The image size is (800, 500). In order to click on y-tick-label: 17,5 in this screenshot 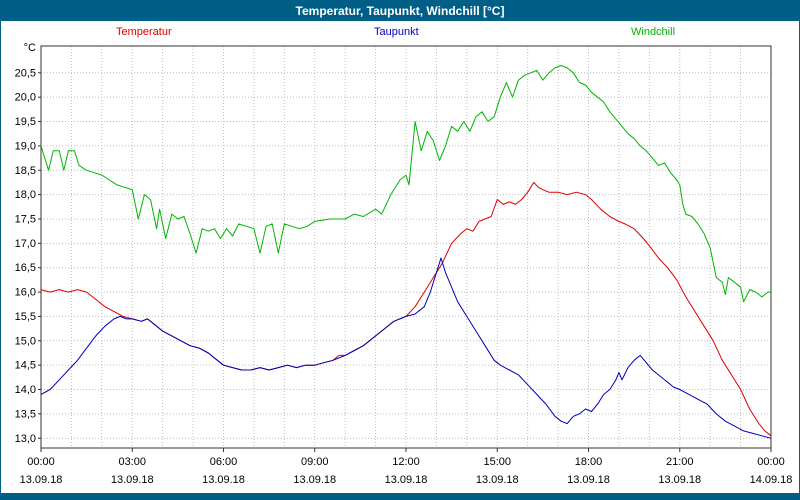, I will do `click(25, 219)`.